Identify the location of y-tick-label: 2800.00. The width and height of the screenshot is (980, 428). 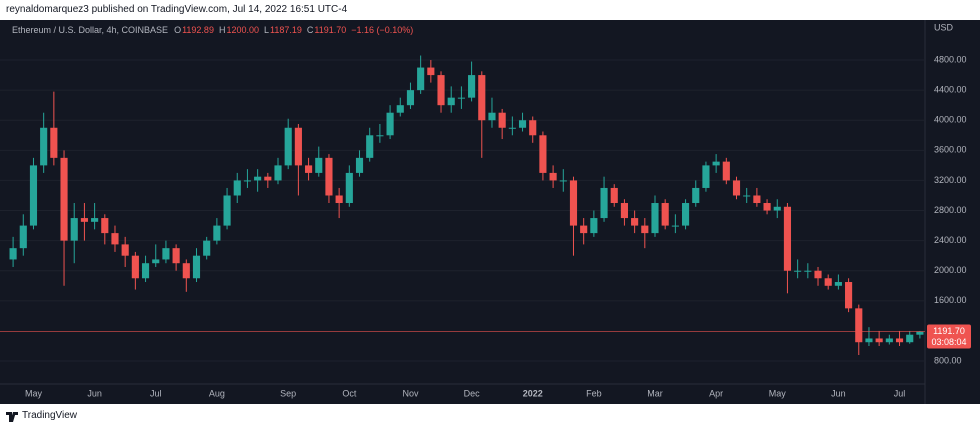
(950, 210).